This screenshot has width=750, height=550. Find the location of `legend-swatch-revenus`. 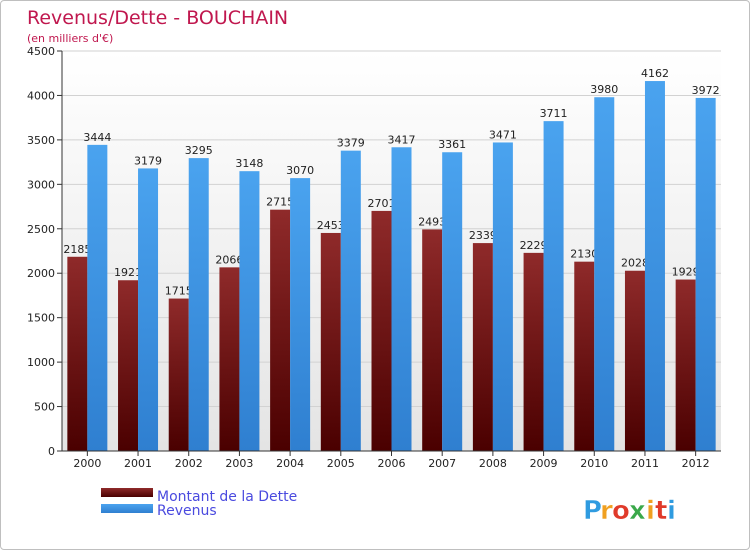

legend-swatch-revenus is located at coordinates (127, 508).